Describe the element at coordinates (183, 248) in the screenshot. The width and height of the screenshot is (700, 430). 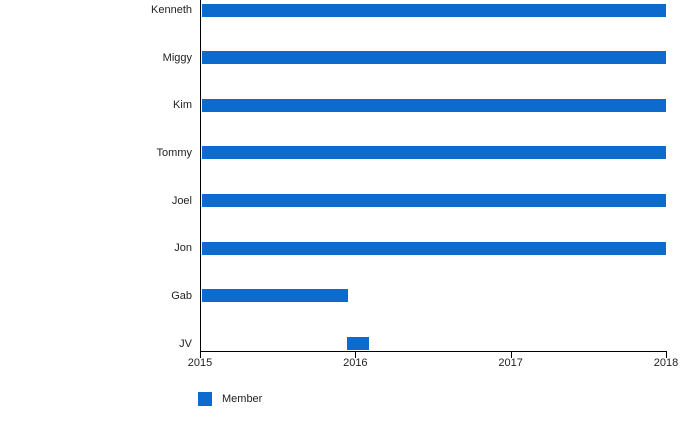
I see `y-label-jon: Jon` at that location.